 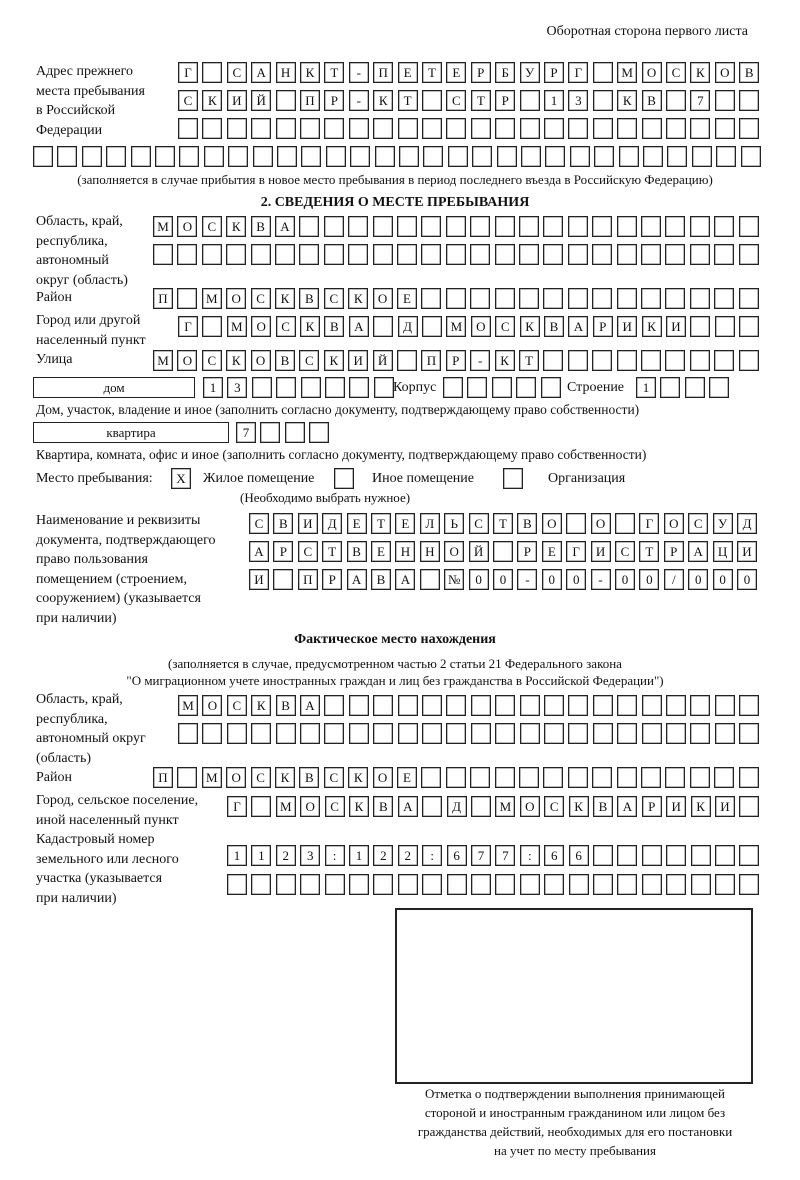 What do you see at coordinates (578, 100) in the screenshot?
I see `char-cell: 3` at bounding box center [578, 100].